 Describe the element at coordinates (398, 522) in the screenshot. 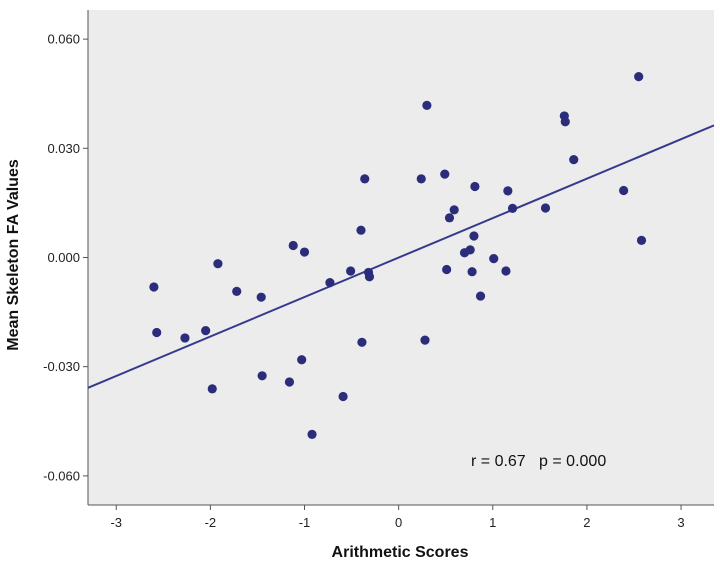

I see `x-tick-label: 0` at that location.